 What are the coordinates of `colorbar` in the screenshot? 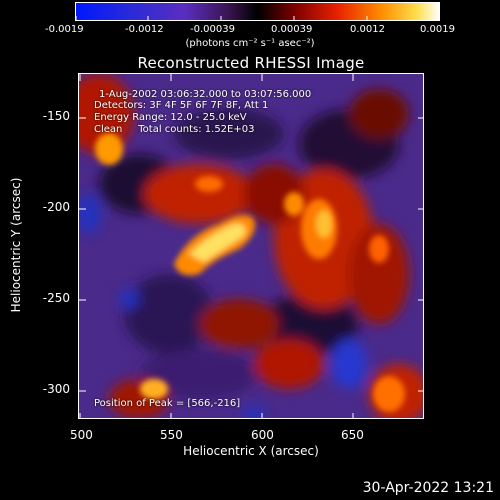 It's located at (257, 11).